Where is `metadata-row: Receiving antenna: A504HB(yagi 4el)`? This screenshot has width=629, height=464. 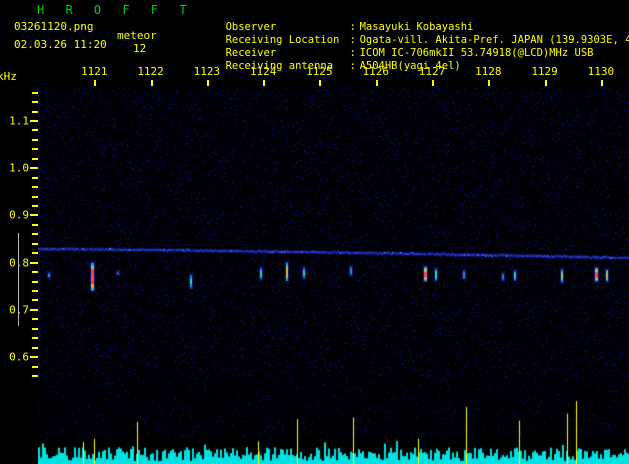 metadata-row: Receiving antenna: A504HB(yagi 4el) is located at coordinates (402, 59).